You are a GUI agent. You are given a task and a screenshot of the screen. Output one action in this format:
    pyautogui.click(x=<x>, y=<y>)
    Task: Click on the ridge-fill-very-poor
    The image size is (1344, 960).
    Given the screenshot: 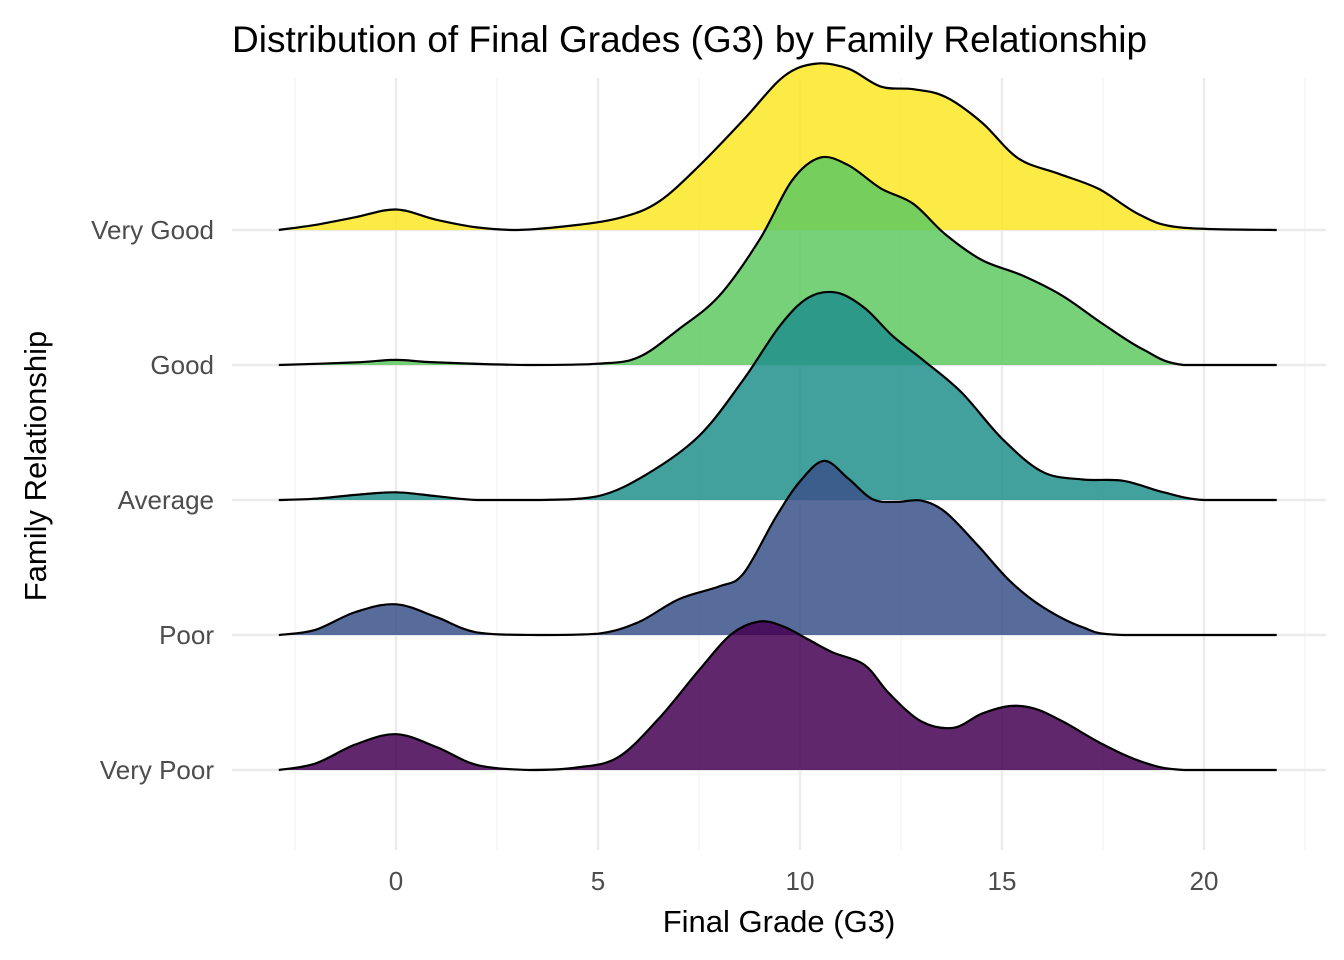 What is the action you would take?
    pyautogui.click(x=777, y=695)
    